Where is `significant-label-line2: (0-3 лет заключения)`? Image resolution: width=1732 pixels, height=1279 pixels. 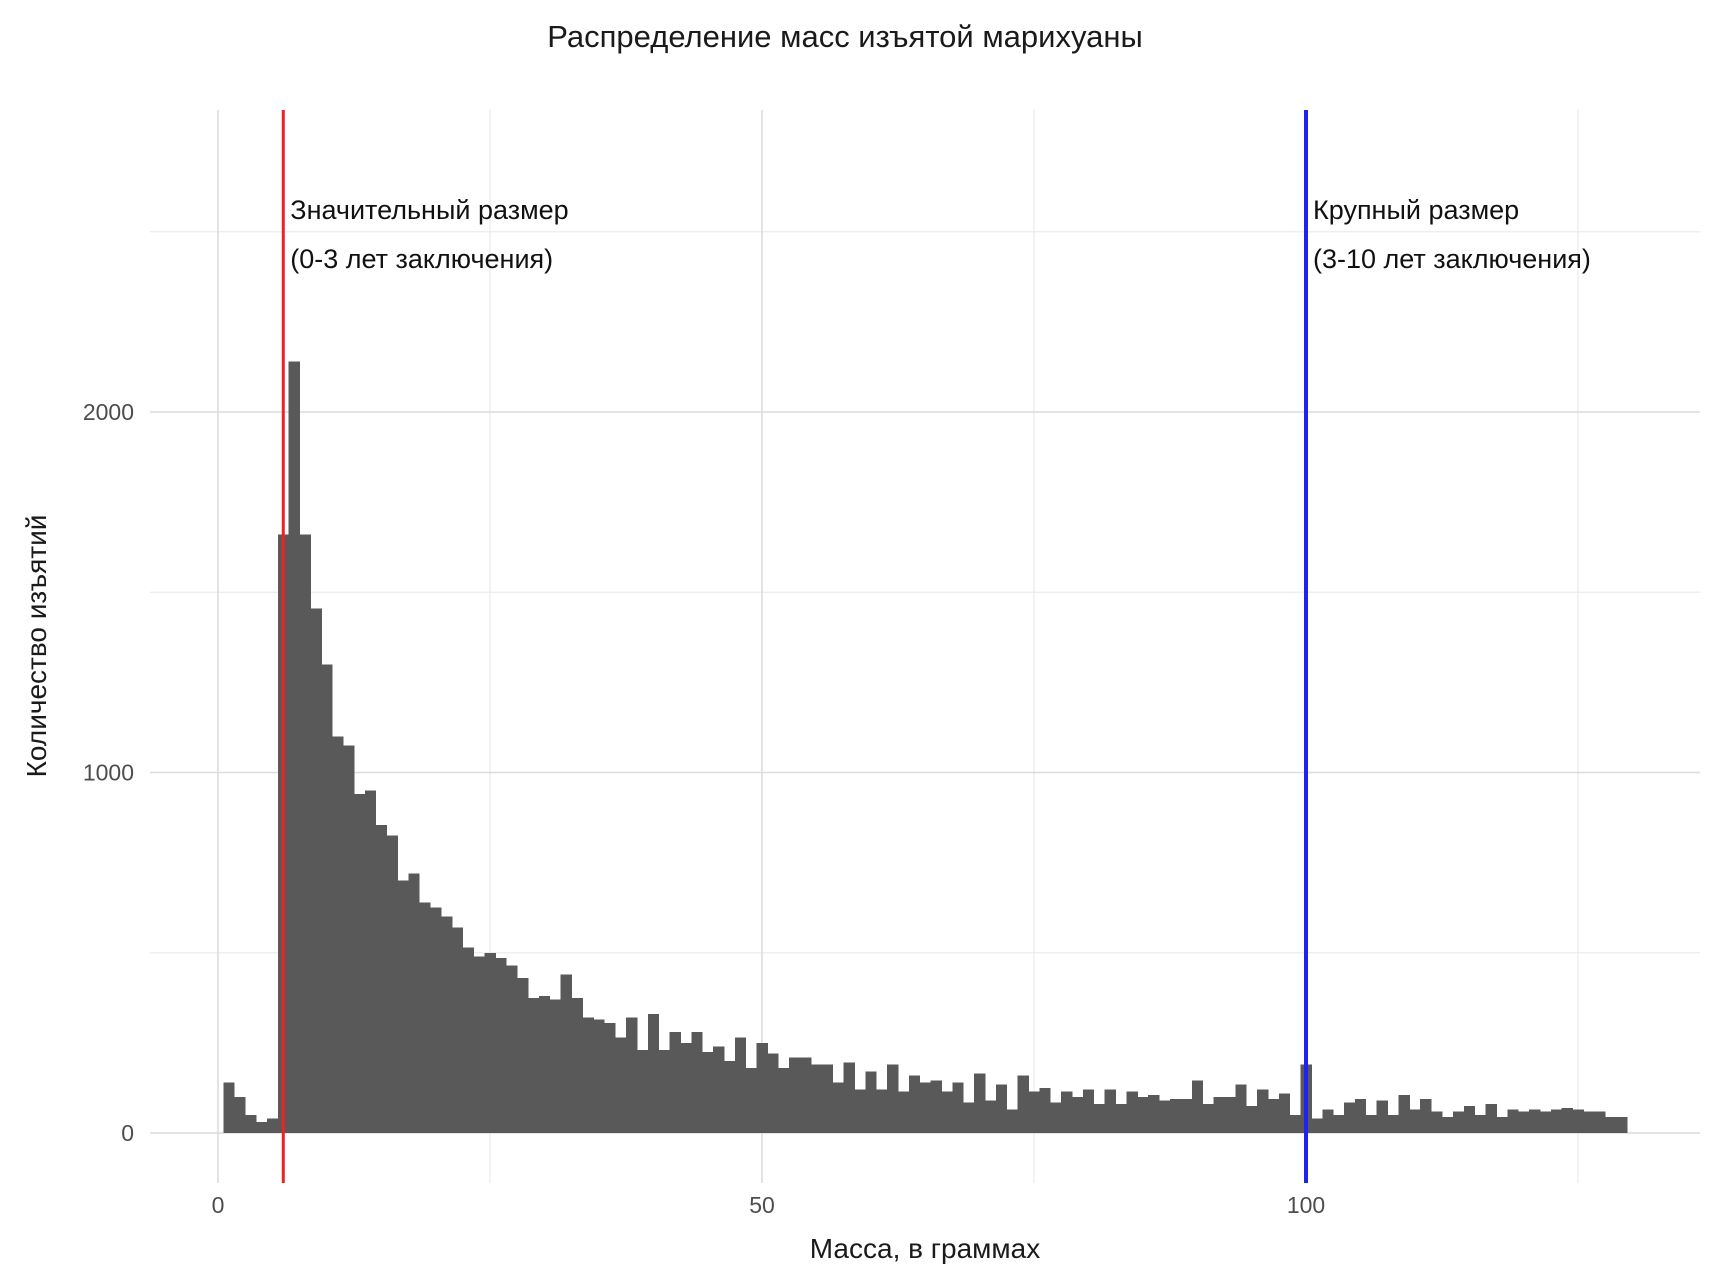
significant-label-line2: (0-3 лет заключения) is located at coordinates (421, 259).